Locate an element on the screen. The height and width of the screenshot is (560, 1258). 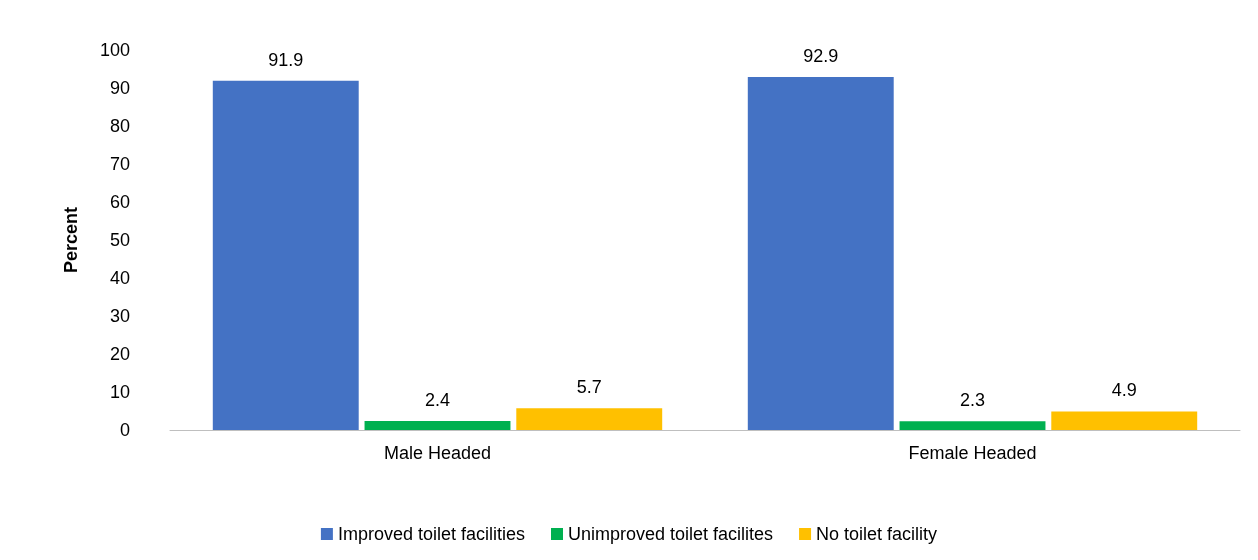
y-tick-label: 60 is located at coordinates (119, 202).